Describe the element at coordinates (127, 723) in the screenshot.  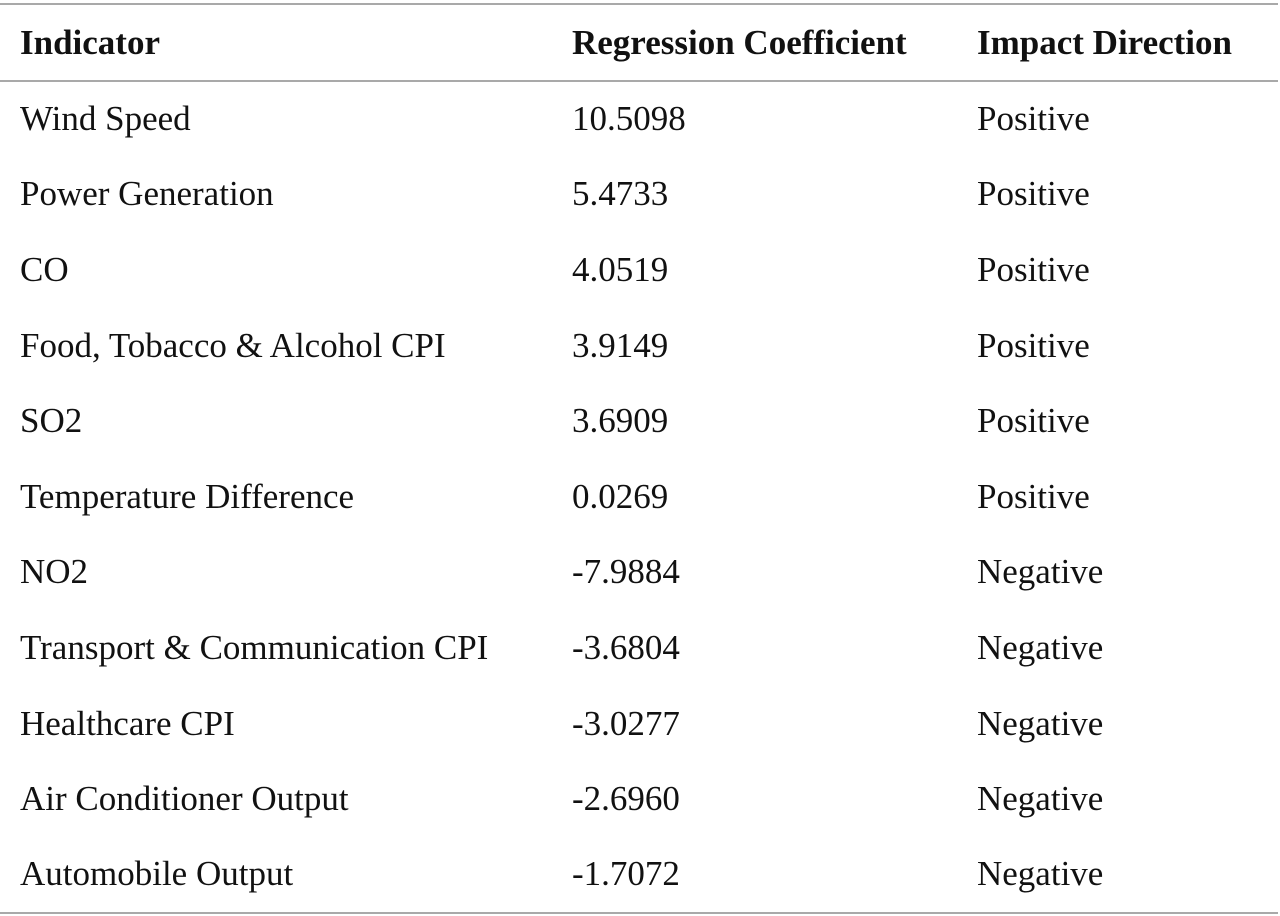
I see `cell-indicator: Healthcare CPI` at that location.